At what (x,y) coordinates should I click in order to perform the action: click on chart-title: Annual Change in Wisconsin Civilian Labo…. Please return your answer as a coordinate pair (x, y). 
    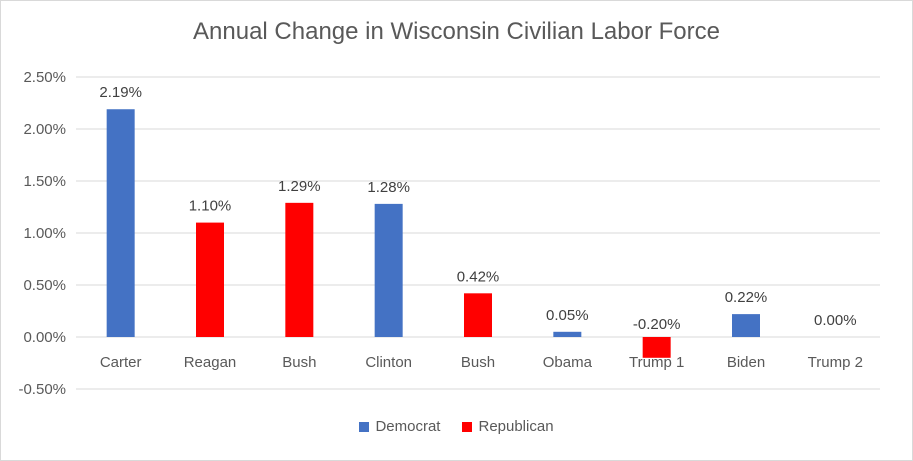
    Looking at the image, I should click on (456, 31).